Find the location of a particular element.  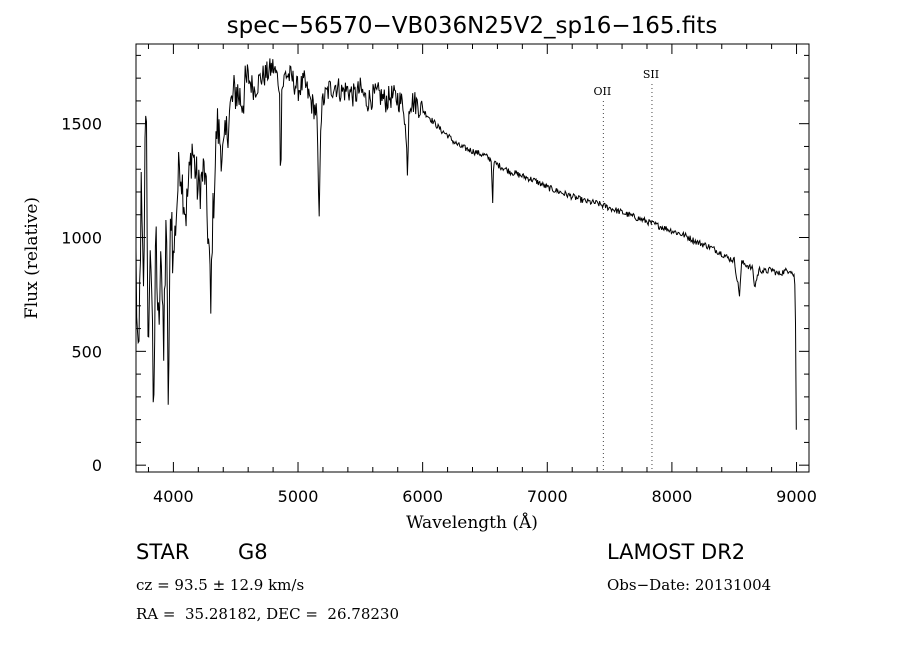

survey-name: LAMOST DR2 is located at coordinates (676, 552).